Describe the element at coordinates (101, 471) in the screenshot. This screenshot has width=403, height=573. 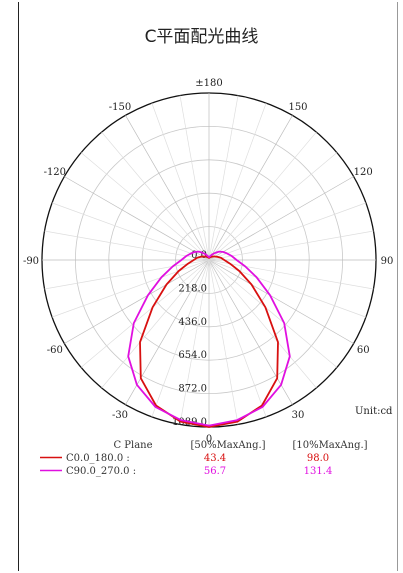
I see `legend-series-name: C90.0_270.0 :` at that location.